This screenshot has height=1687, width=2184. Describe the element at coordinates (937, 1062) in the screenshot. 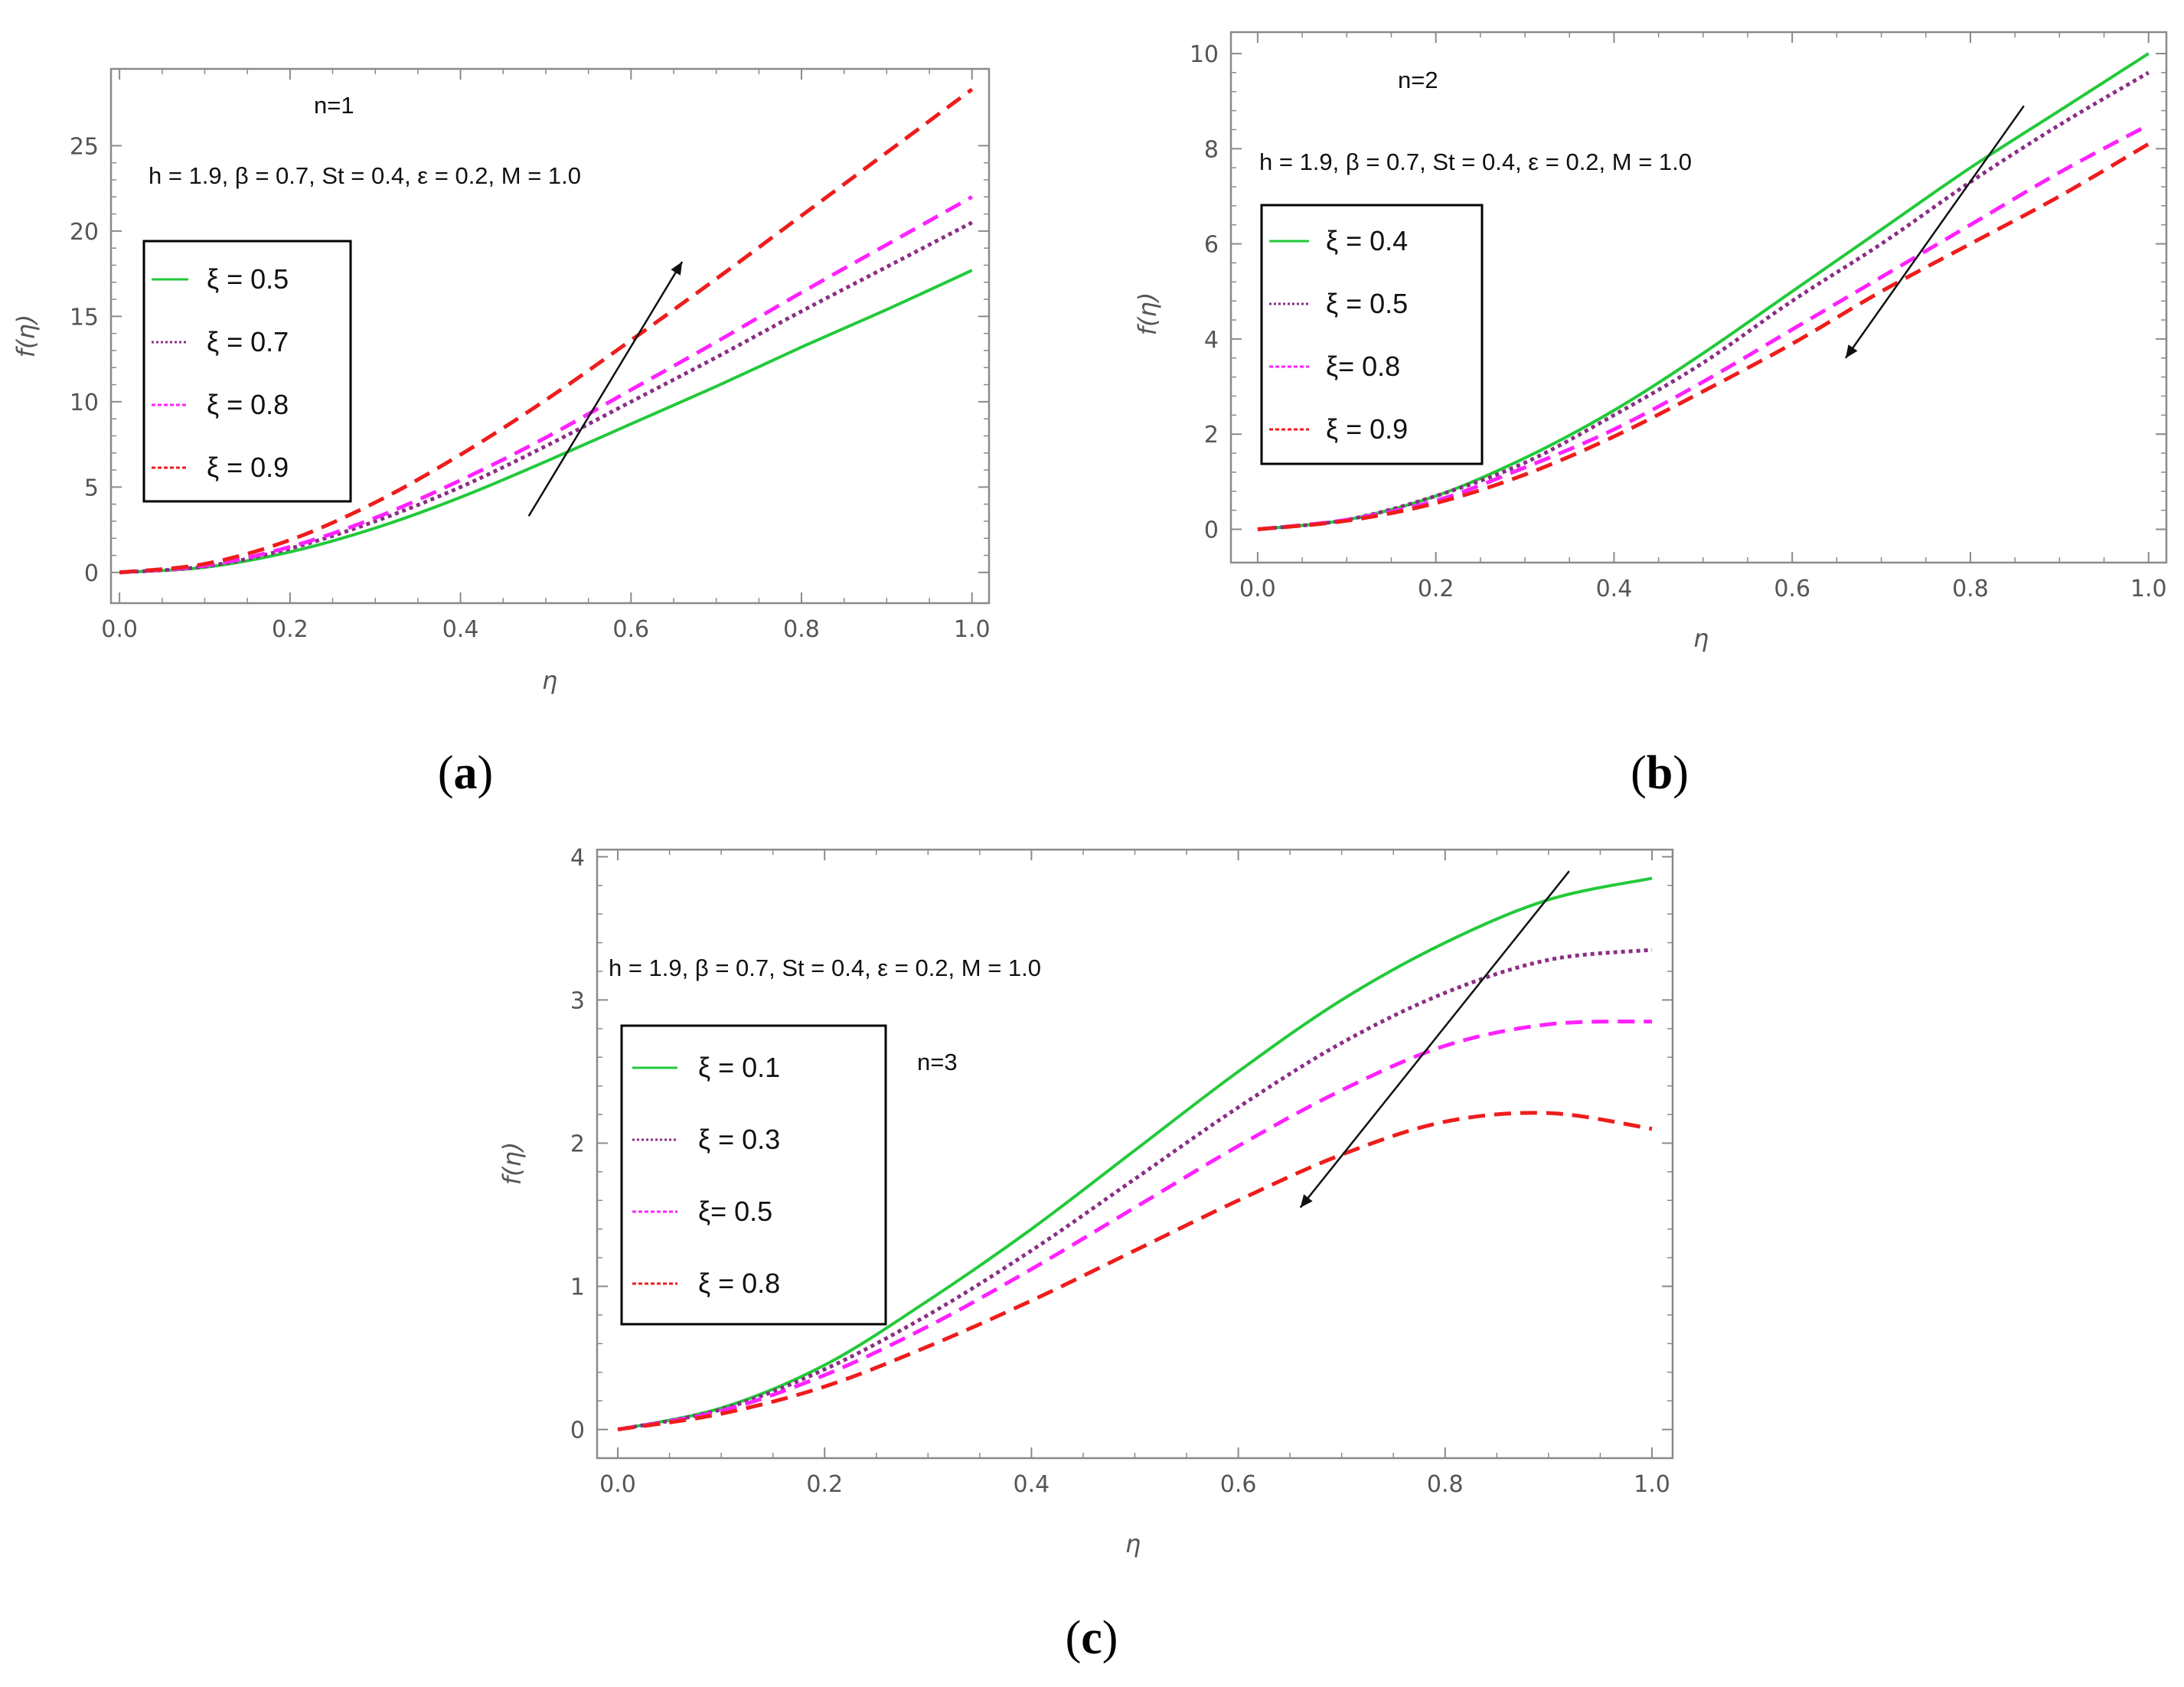

I see `n-value-label: n=3` at that location.